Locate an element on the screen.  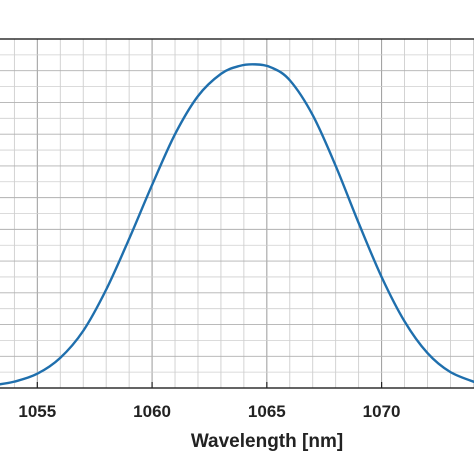
x-tick-label: 1055 is located at coordinates (37, 411).